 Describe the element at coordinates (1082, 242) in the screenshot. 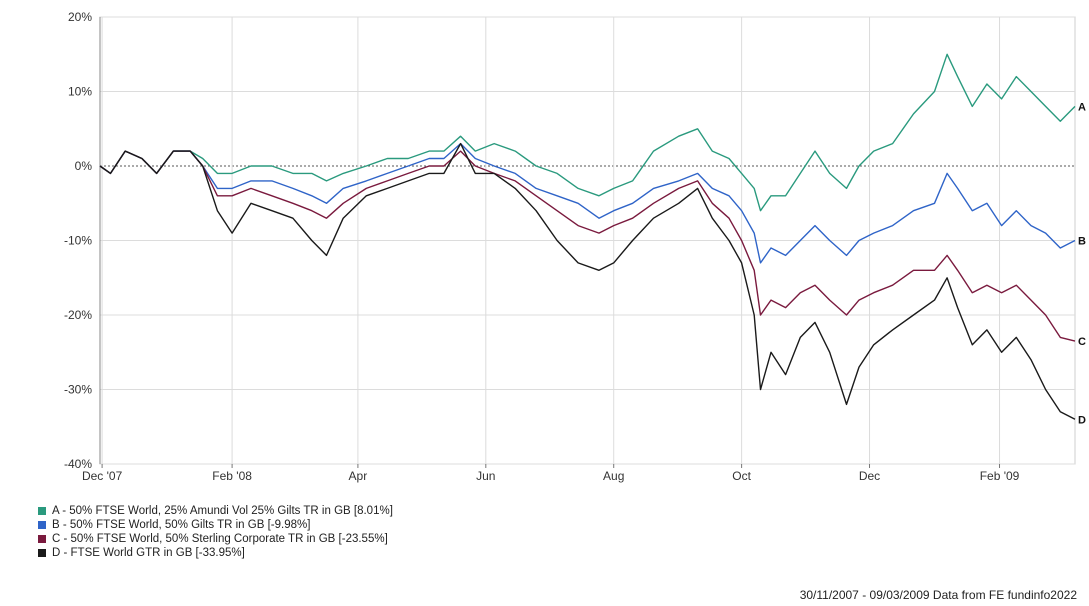

I see `end-label-b: B` at that location.